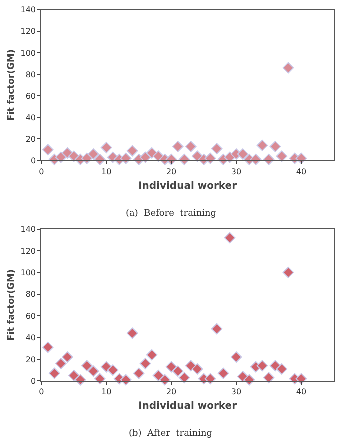  Describe the element at coordinates (171, 214) in the screenshot. I see `text: (a) Before training` at that location.